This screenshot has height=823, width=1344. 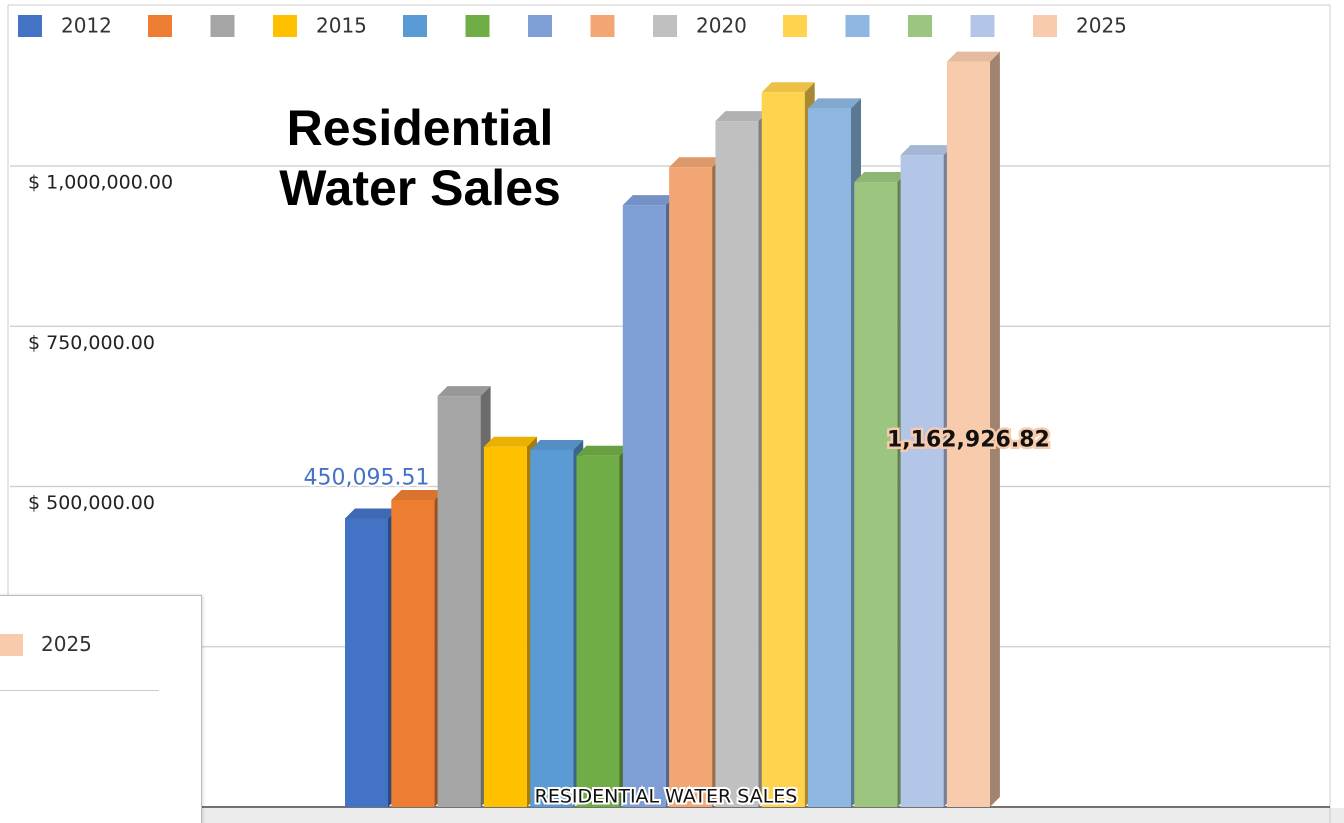 I want to click on legend-label: 2020, so click(x=721, y=26).